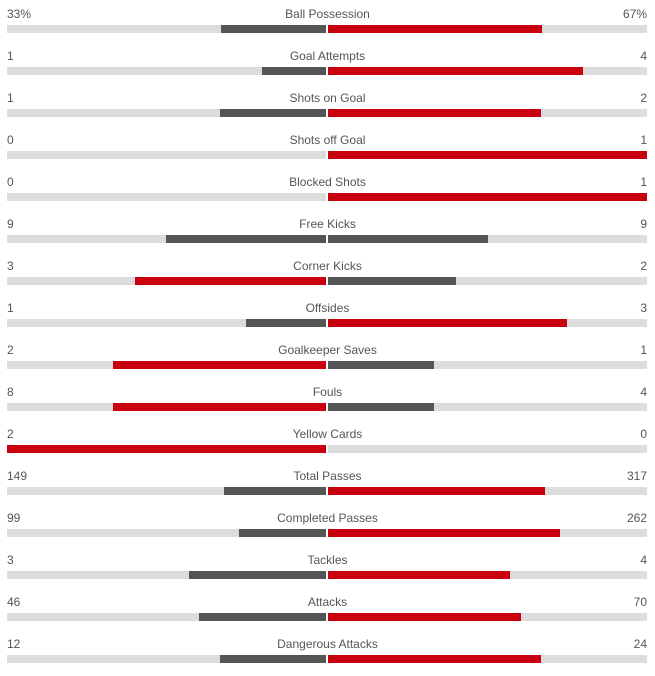  I want to click on home-value-label: 8, so click(10, 392).